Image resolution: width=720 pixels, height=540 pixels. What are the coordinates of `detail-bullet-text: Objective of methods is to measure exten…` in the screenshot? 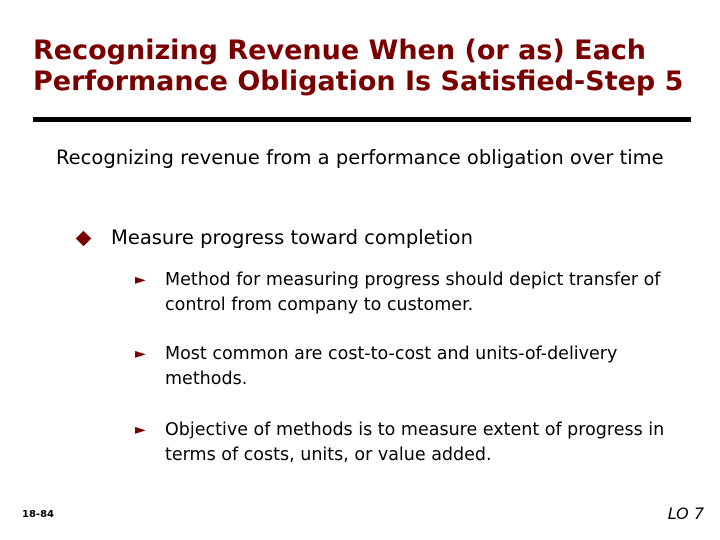 It's located at (415, 443).